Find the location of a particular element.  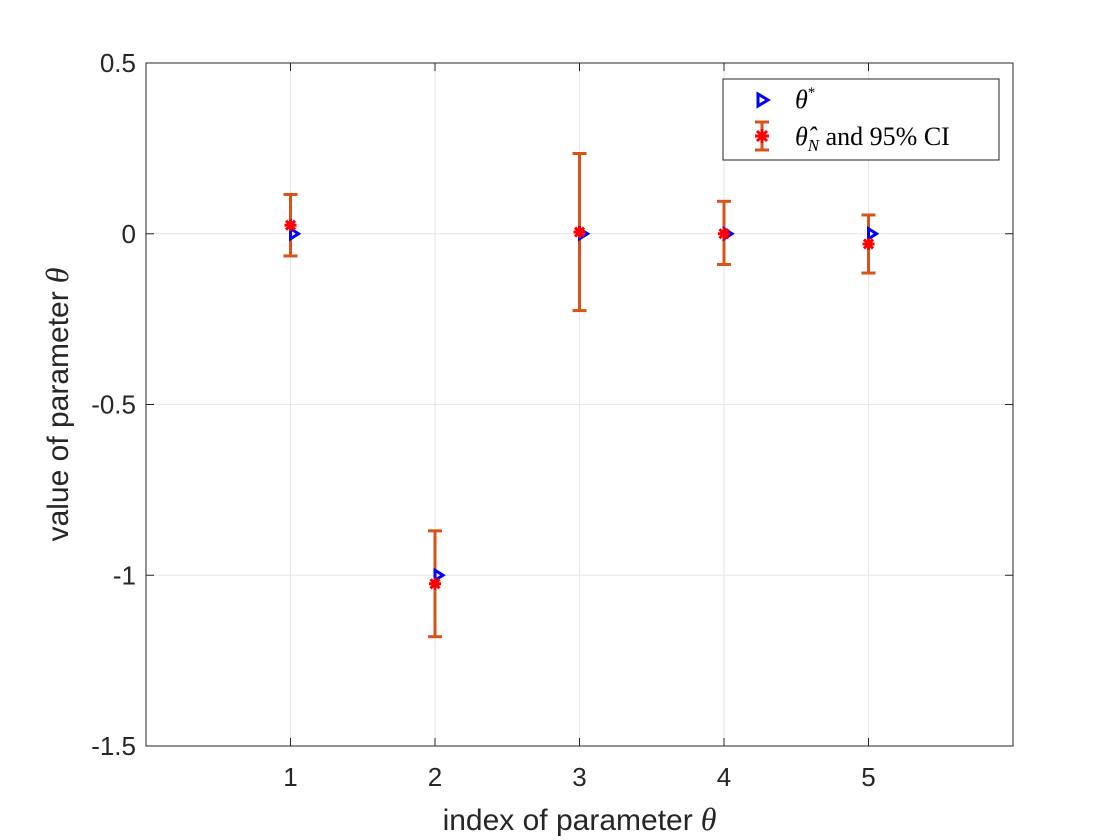

legend-label-theta-star: θ* is located at coordinates (805, 99).